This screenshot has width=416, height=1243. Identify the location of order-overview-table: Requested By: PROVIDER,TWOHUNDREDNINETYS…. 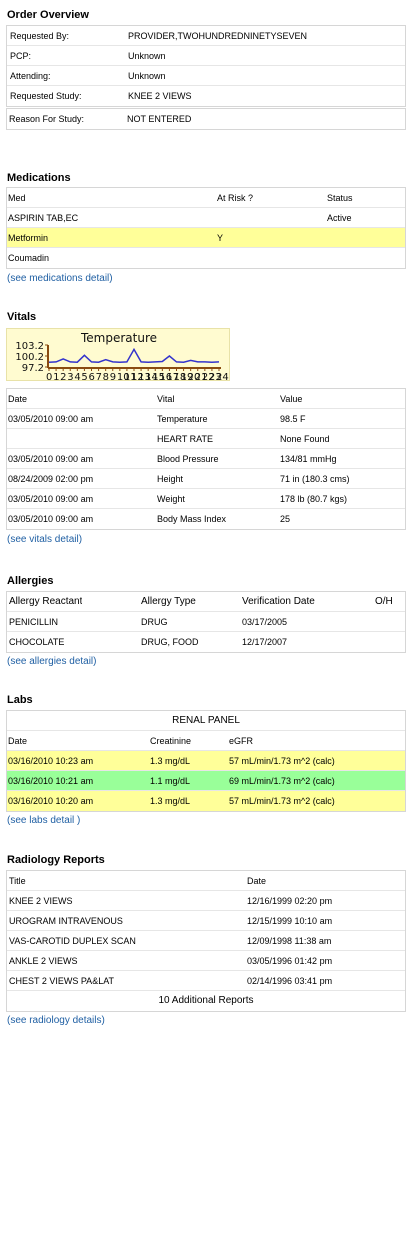
(206, 66).